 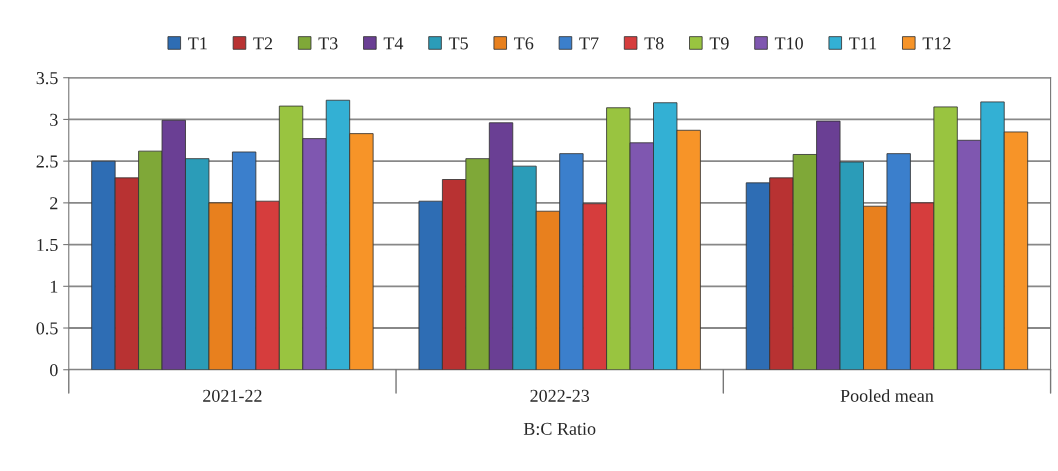 What do you see at coordinates (654, 43) in the screenshot?
I see `legend-label: T8` at bounding box center [654, 43].